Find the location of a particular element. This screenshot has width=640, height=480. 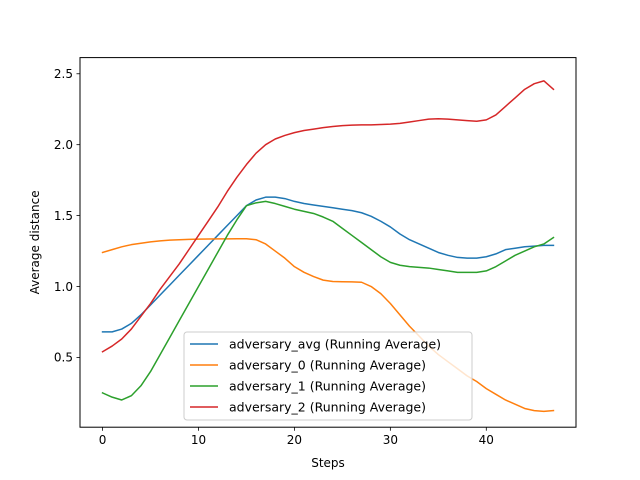

y-axis-label: Average distance is located at coordinates (35, 242).